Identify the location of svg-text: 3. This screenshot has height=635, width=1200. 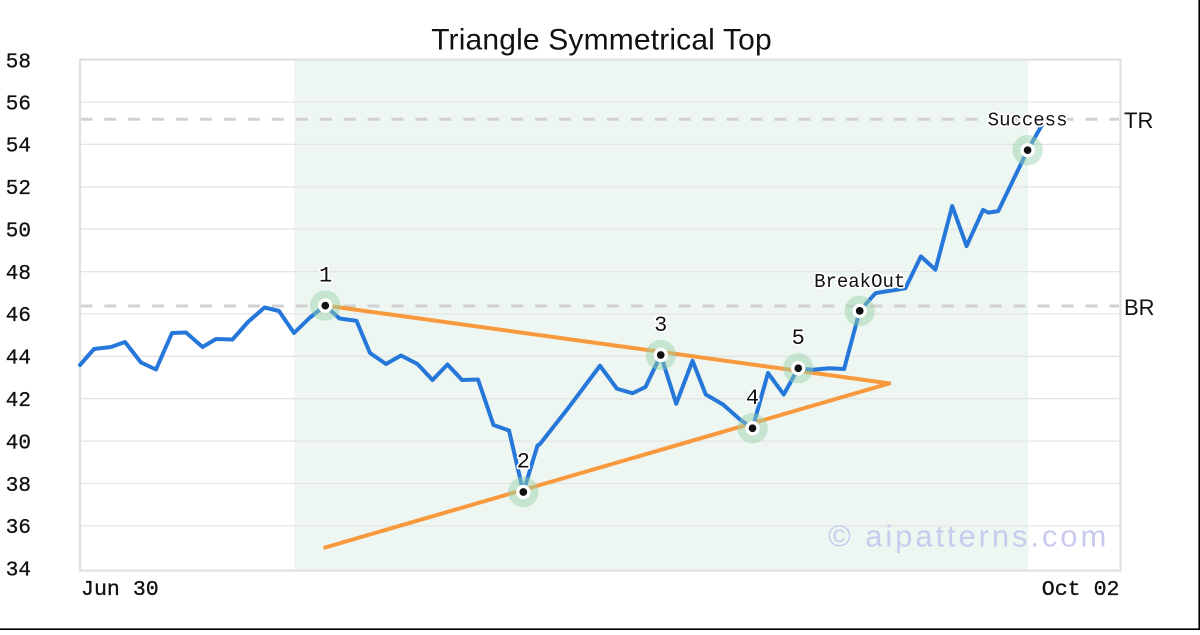
(660, 325).